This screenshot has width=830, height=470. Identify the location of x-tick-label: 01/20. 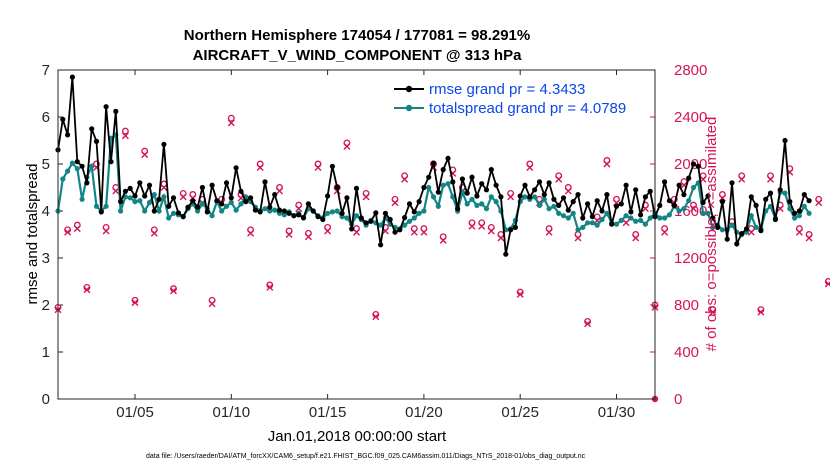
(424, 412).